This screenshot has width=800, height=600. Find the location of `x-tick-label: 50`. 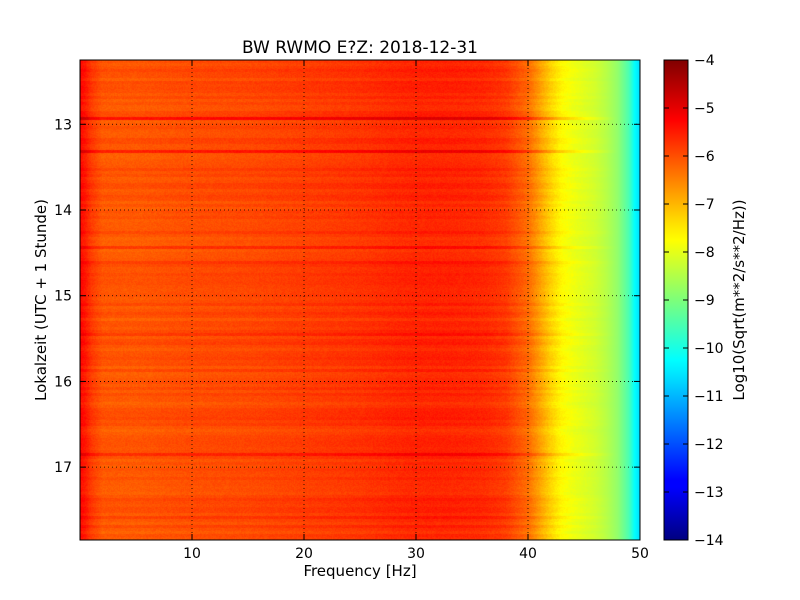

x-tick-label: 50 is located at coordinates (640, 554).